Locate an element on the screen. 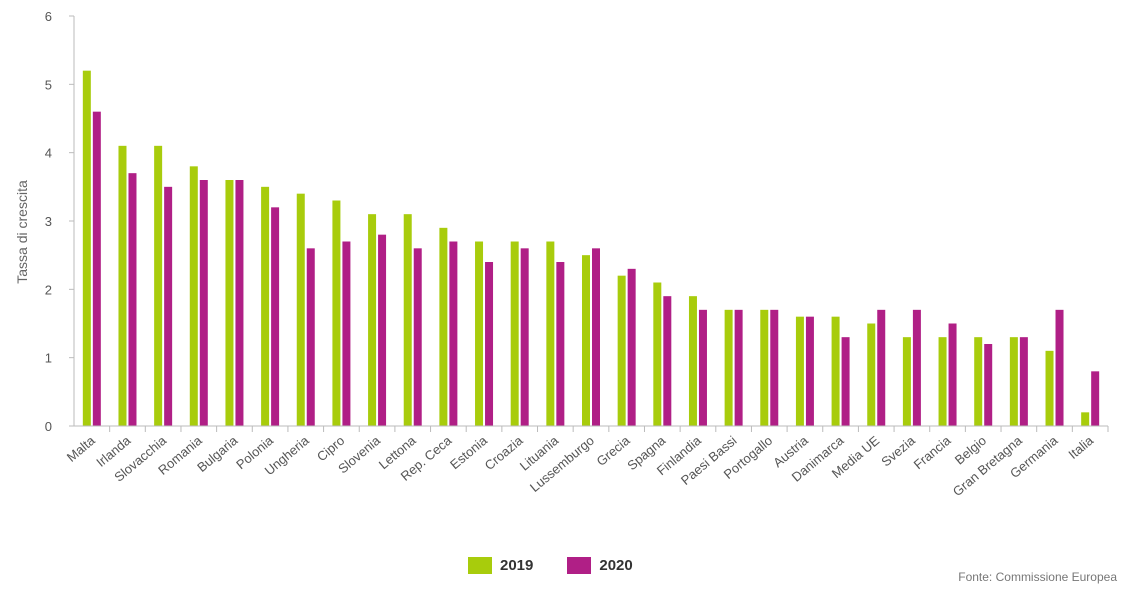 This screenshot has height=591, width=1128. bar-2020-danimarca is located at coordinates (845, 381).